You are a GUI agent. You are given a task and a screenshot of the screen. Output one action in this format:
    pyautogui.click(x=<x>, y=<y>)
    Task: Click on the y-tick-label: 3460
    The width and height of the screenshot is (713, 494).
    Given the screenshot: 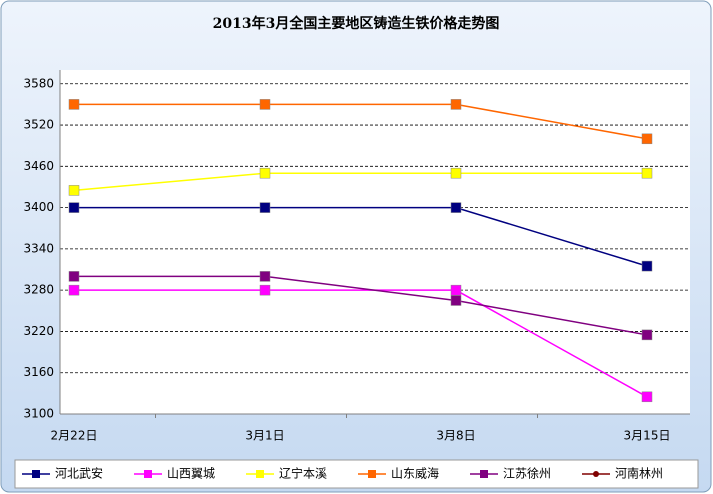 What is the action you would take?
    pyautogui.click(x=38, y=166)
    